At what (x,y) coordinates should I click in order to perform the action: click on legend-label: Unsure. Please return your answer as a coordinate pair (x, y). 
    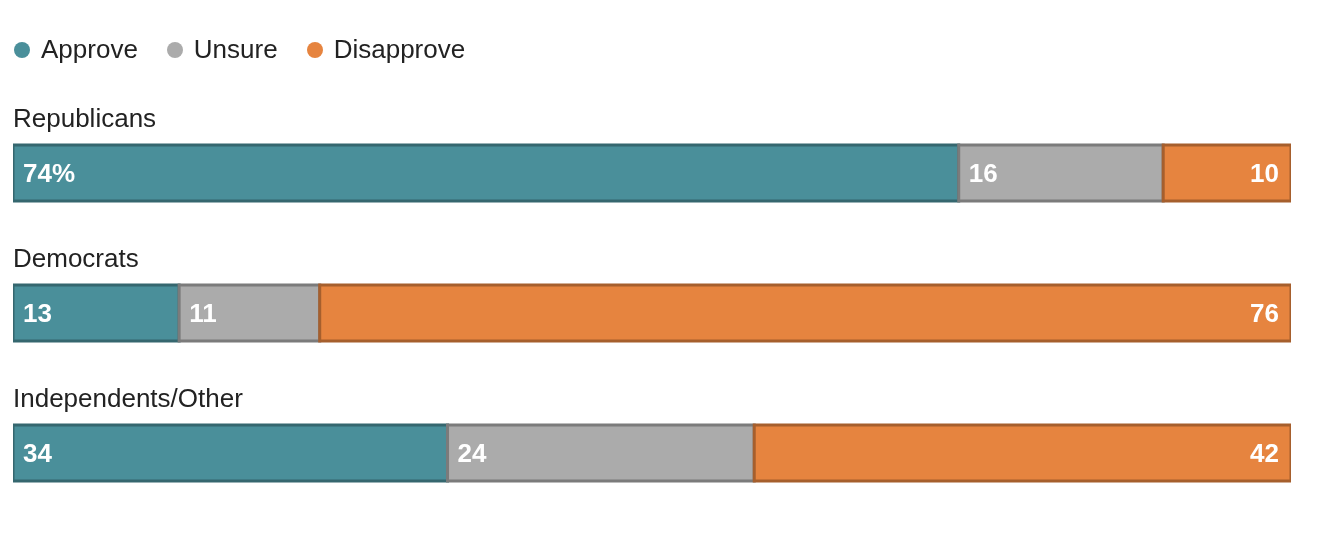
    Looking at the image, I should click on (235, 49).